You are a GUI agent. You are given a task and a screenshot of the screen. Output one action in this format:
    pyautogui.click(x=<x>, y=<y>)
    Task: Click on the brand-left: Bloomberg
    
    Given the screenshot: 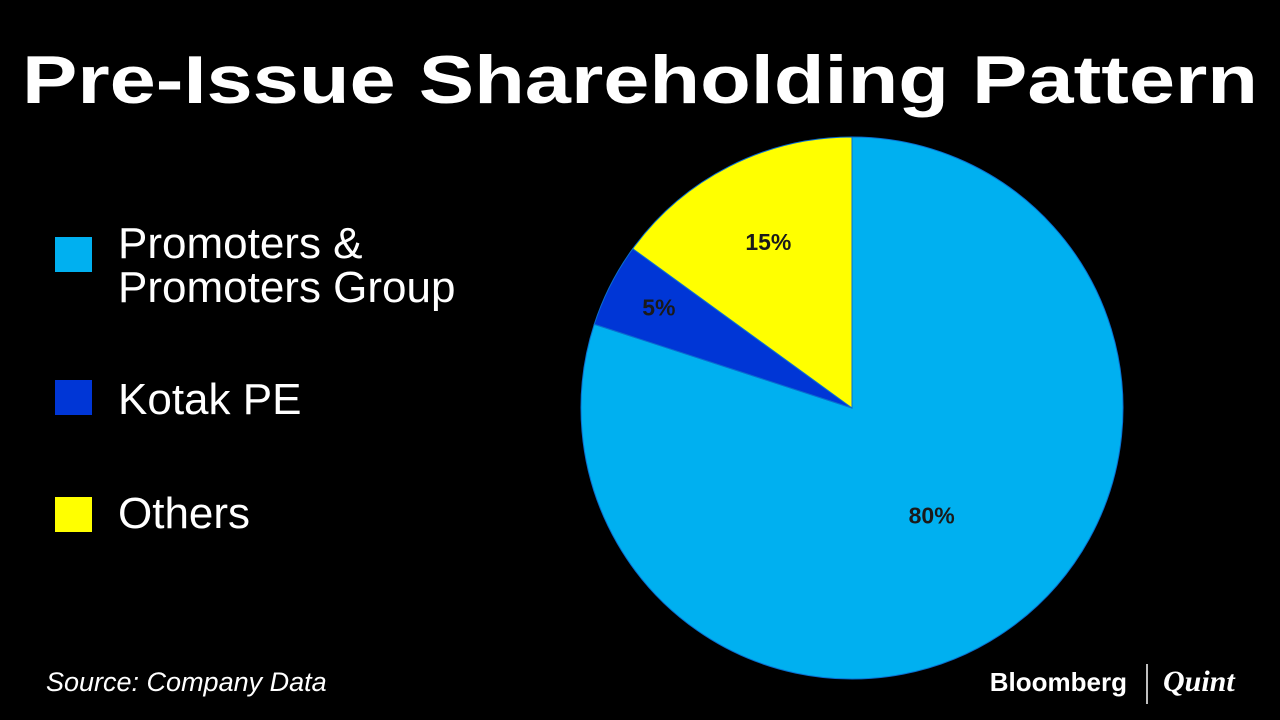 What is the action you would take?
    pyautogui.click(x=1058, y=682)
    